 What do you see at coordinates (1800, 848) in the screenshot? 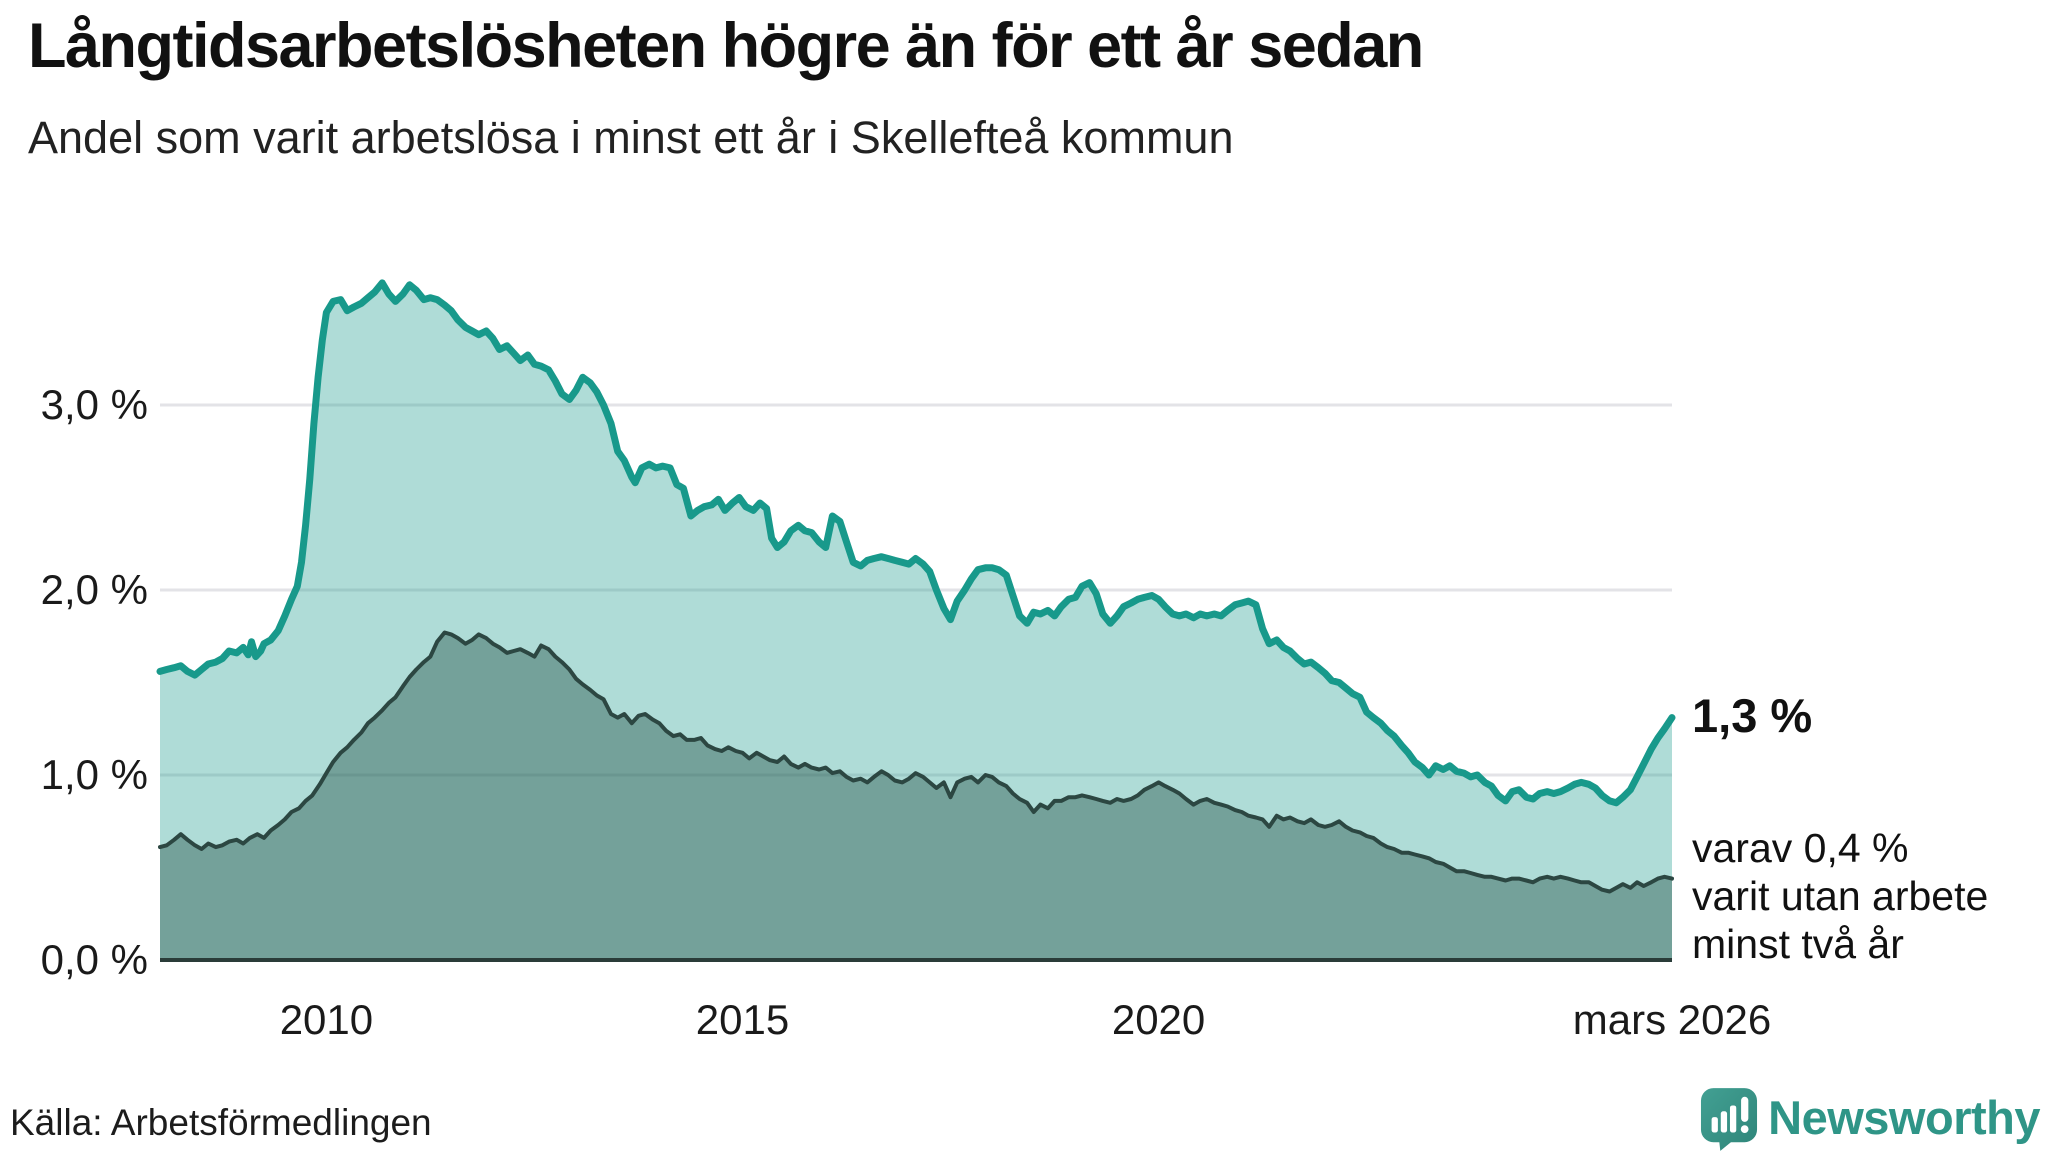
I see `secondary-annotation-line-1: varav 0,4 %` at bounding box center [1800, 848].